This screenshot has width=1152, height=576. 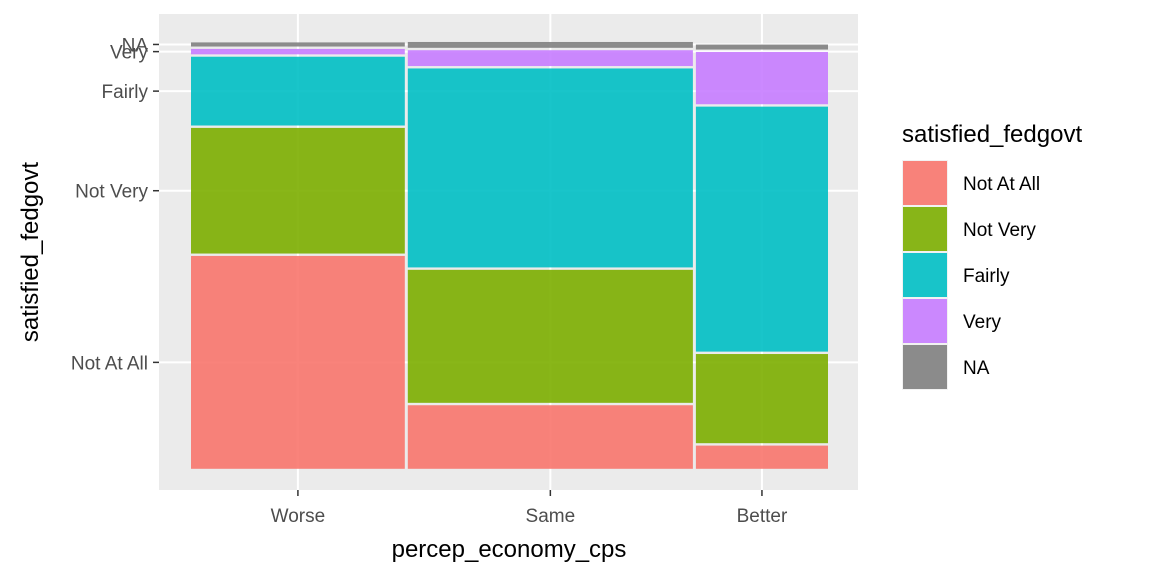 What do you see at coordinates (111, 192) in the screenshot?
I see `y-tick-label: Not Very` at bounding box center [111, 192].